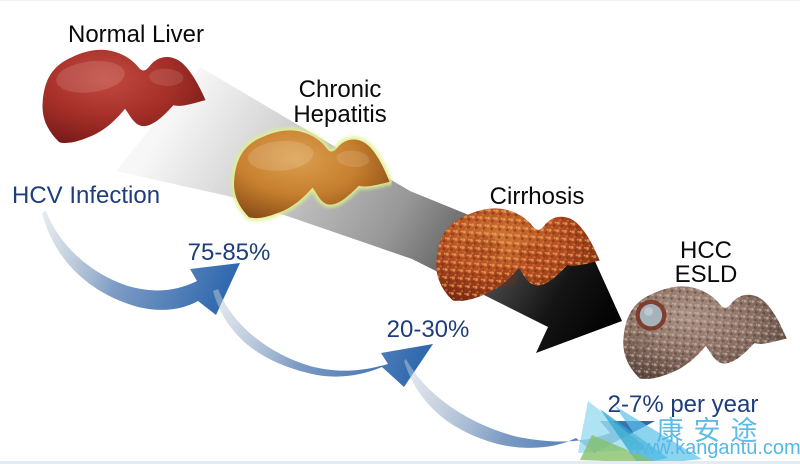 This screenshot has width=800, height=464. I want to click on stage-label-chronic-hepatitis: Chronic Hepatitis, so click(340, 102).